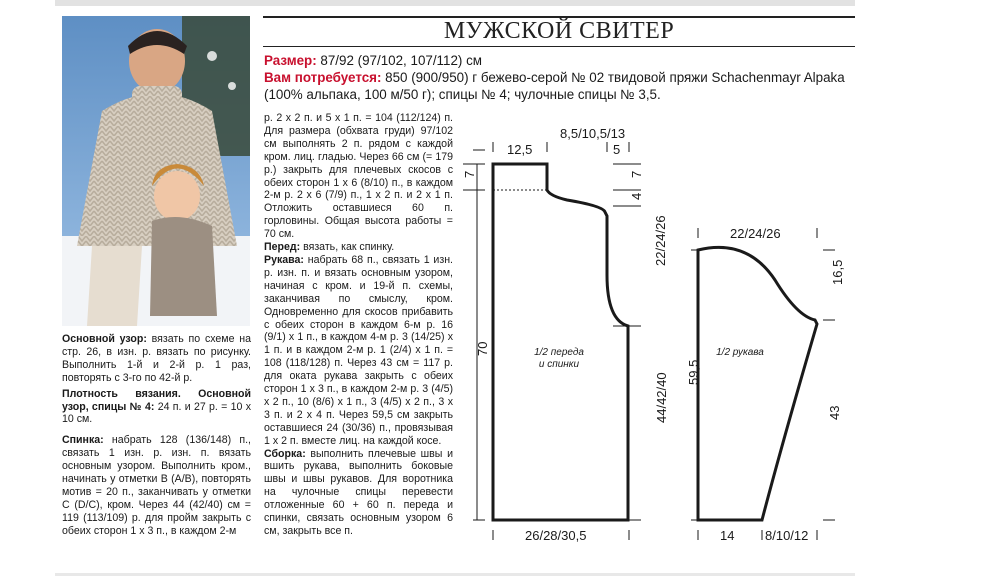  I want to click on front-paragraph: Перед: вязать, как спинку., so click(358, 247).